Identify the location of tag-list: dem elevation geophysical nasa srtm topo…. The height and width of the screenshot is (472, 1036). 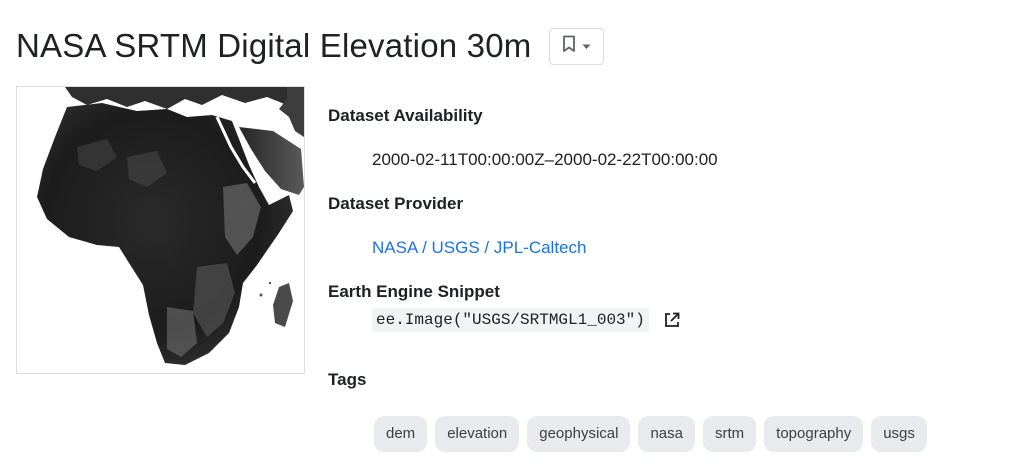
(673, 434).